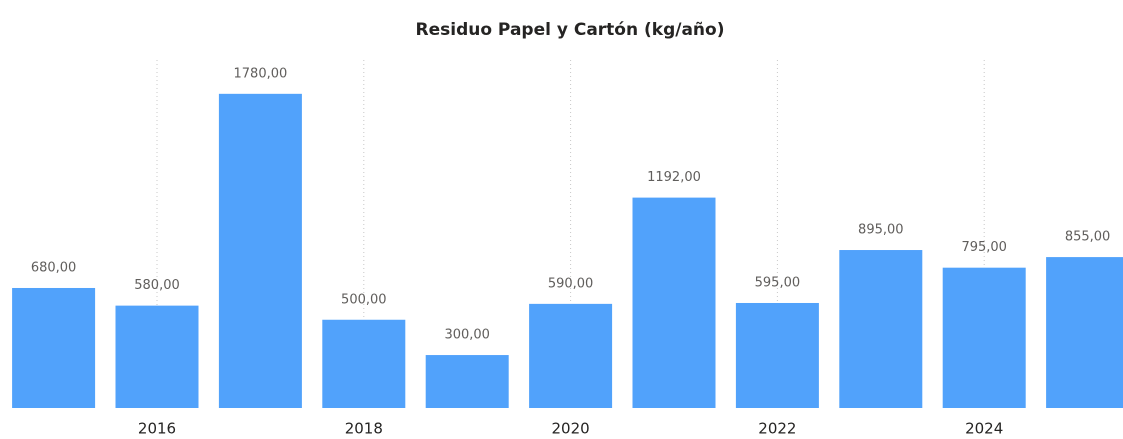 This screenshot has height=439, width=1123. I want to click on value-label: 595,00, so click(778, 282).